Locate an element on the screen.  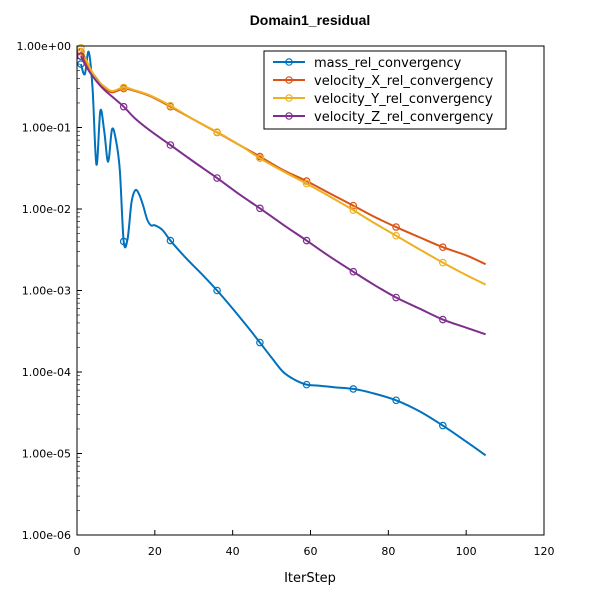
legend-label: velocity_Z_rel_convergency is located at coordinates (404, 117).